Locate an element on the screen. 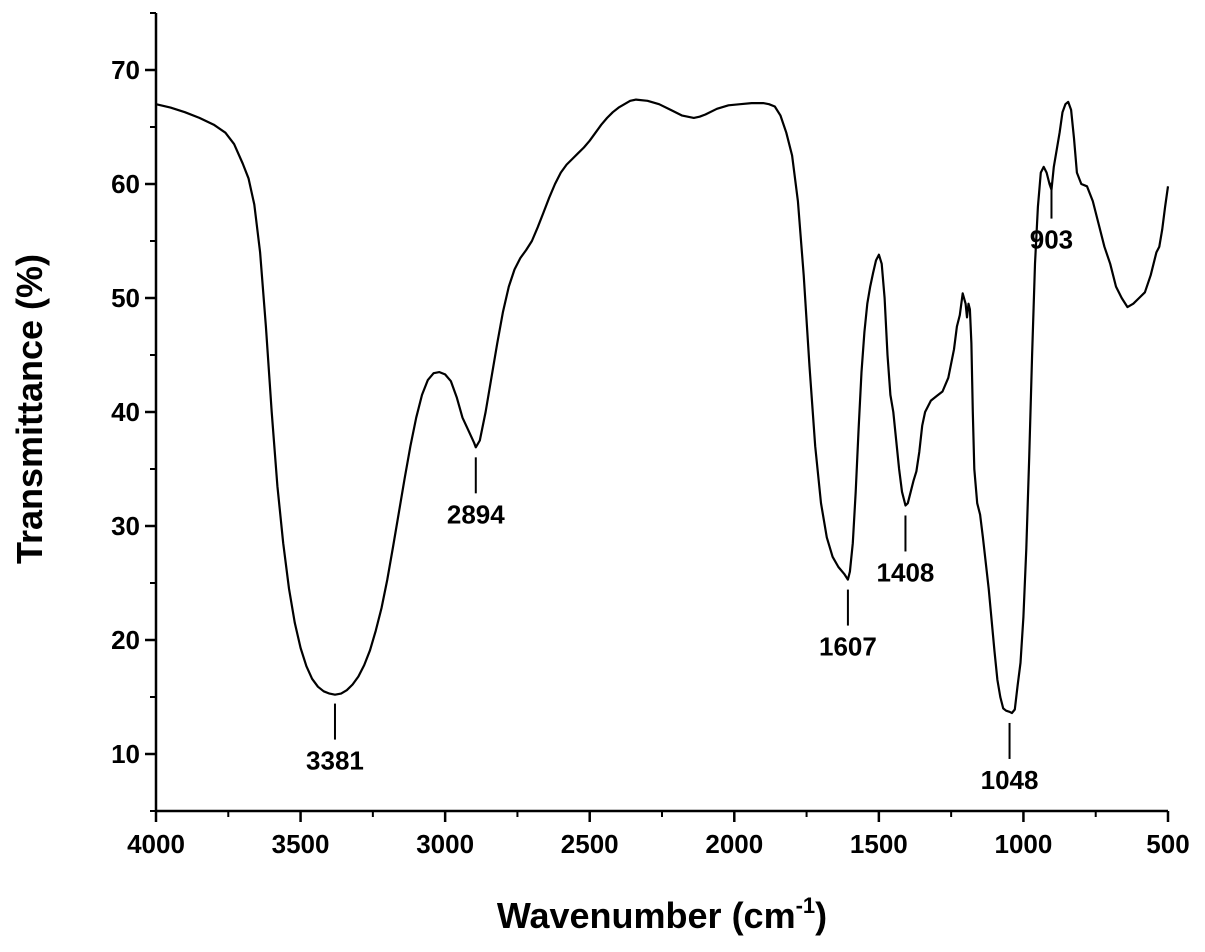  x-axis-ticks: 4000 3500 3000 2500 2000 1500 1000 500 is located at coordinates (658, 835).